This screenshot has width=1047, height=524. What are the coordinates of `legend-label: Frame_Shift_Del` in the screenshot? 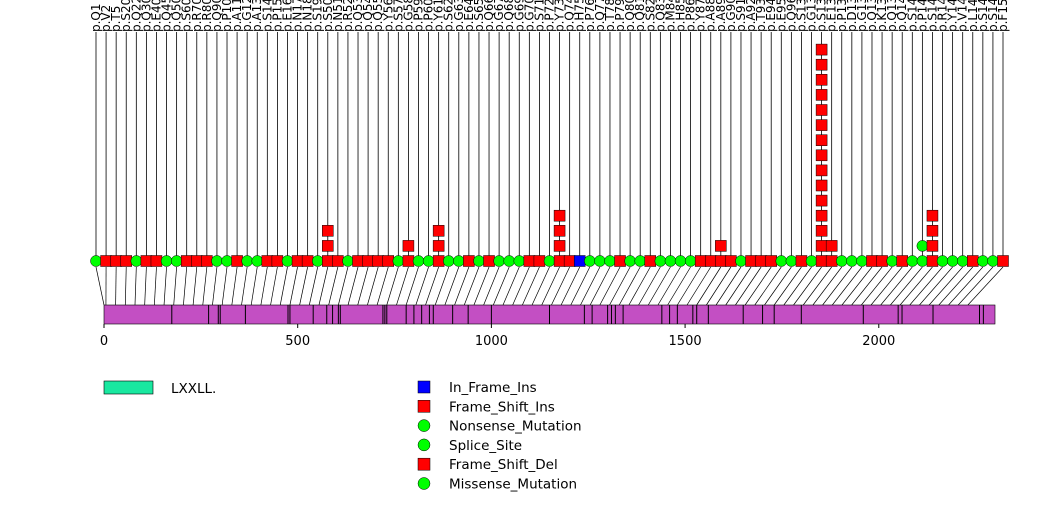 It's located at (503, 465).